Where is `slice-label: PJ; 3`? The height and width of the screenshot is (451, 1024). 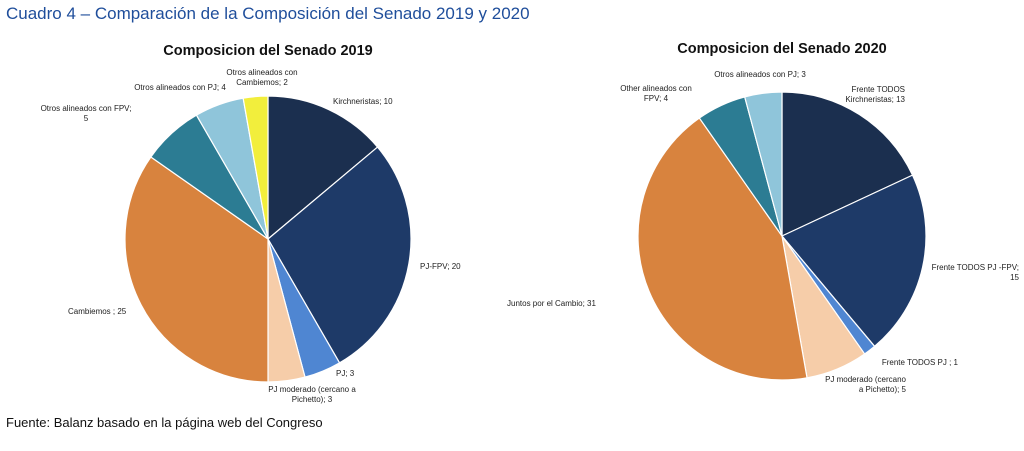 slice-label: PJ; 3 is located at coordinates (345, 373).